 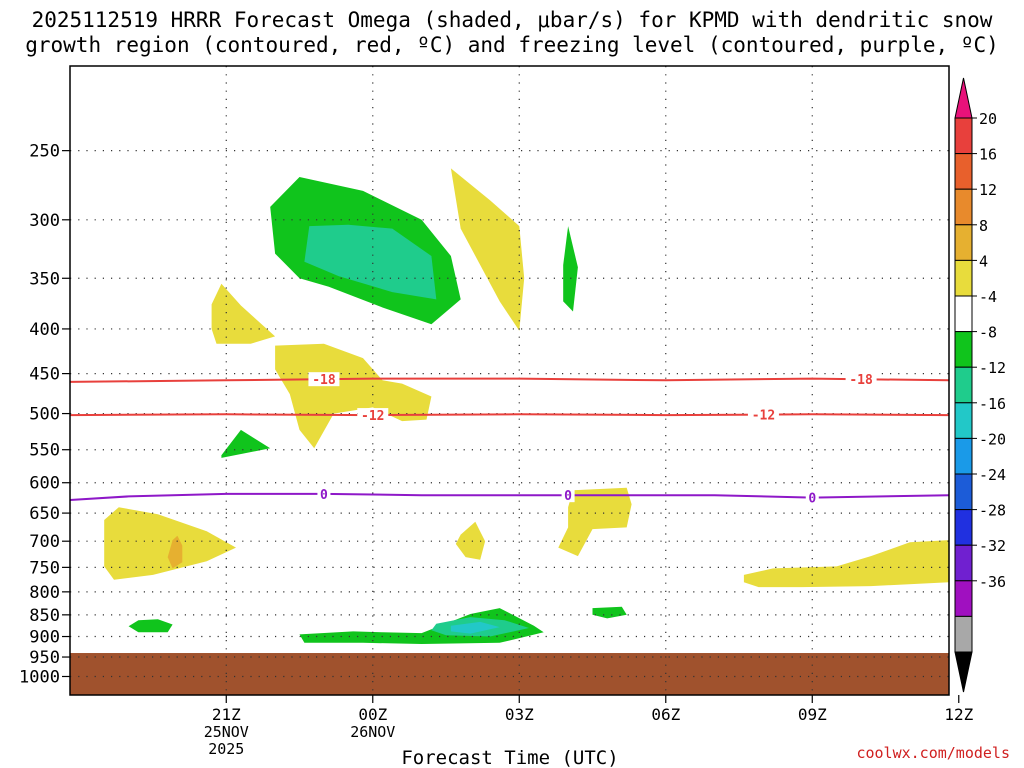 What do you see at coordinates (963, 672) in the screenshot?
I see `colorbar-bottom-arrow` at bounding box center [963, 672].